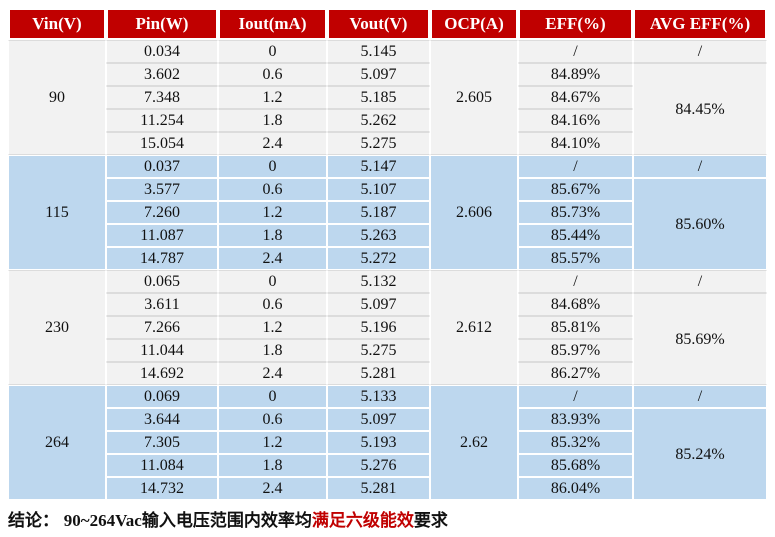 The height and width of the screenshot is (537, 775). What do you see at coordinates (162, 166) in the screenshot?
I see `pin-cell: 0.037` at bounding box center [162, 166].